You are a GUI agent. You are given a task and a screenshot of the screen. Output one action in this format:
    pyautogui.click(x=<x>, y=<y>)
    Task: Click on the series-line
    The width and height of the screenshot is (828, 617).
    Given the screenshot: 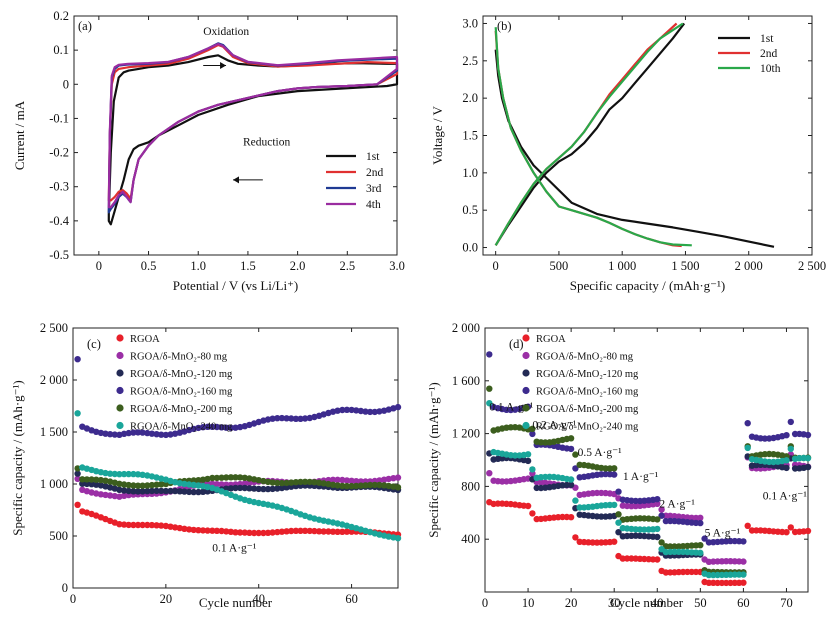 What is the action you would take?
    pyautogui.click(x=253, y=125)
    